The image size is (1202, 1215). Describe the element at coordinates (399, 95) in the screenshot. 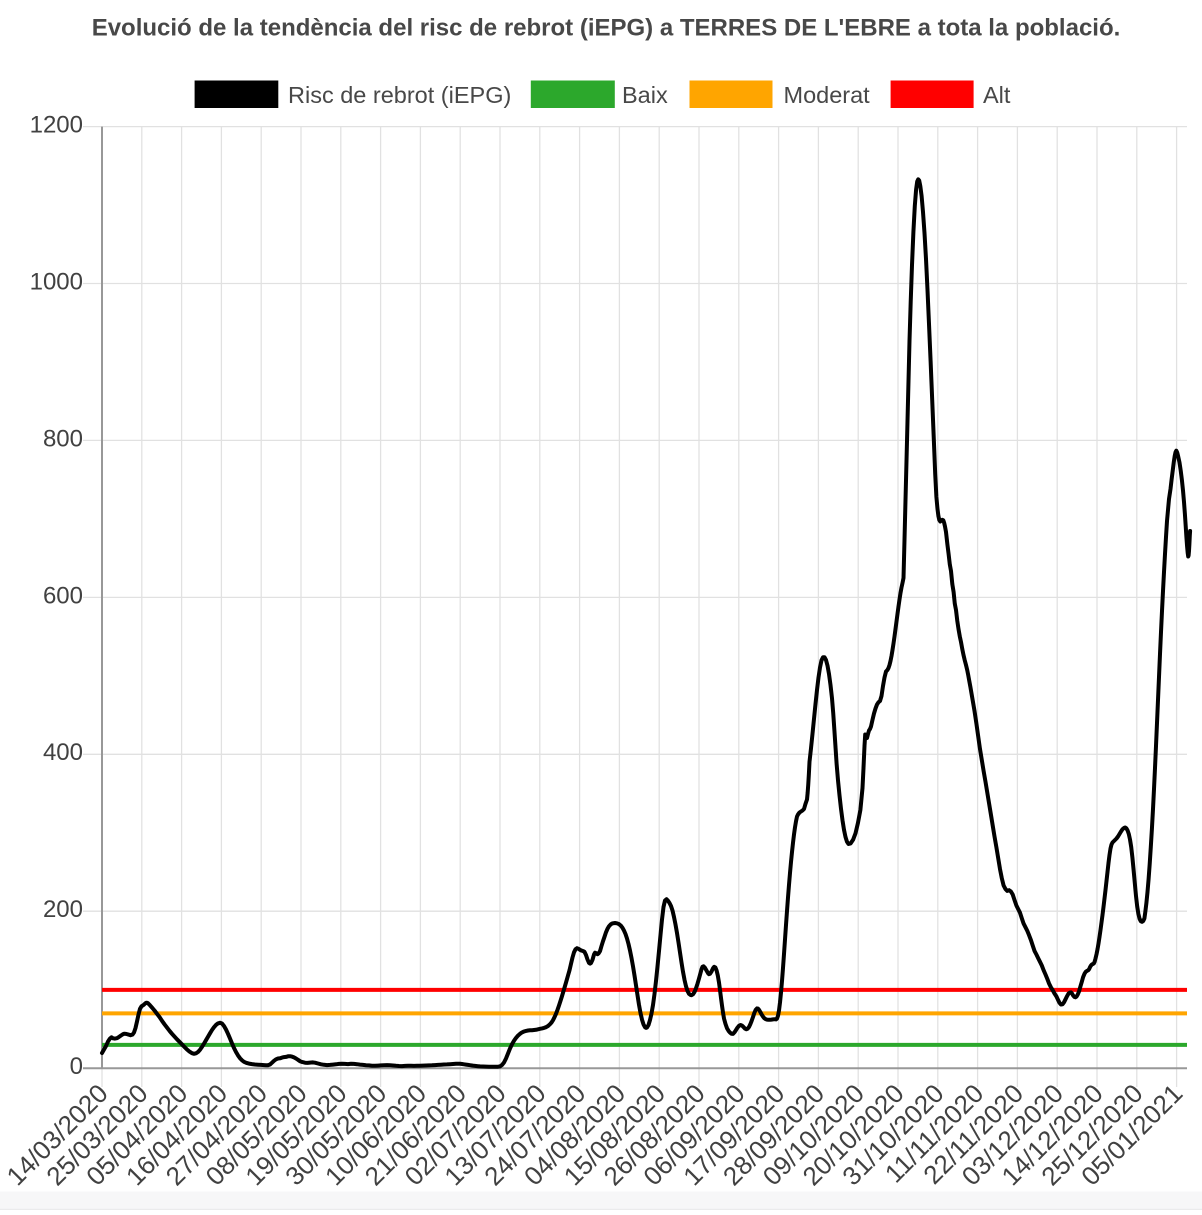

I see `svg-text: Risc de rebrot (iEPG)` at that location.